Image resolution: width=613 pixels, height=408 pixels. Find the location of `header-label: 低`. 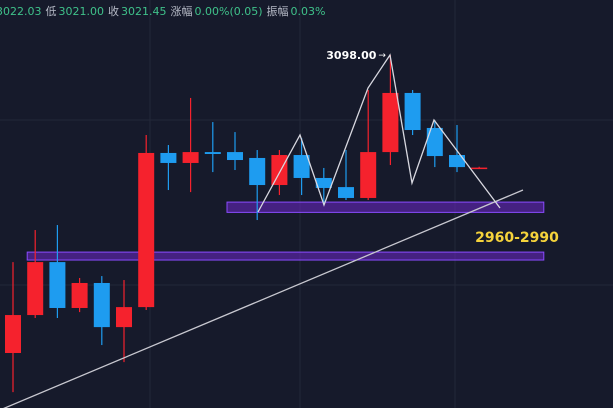

header-label: 低 is located at coordinates (51, 11).